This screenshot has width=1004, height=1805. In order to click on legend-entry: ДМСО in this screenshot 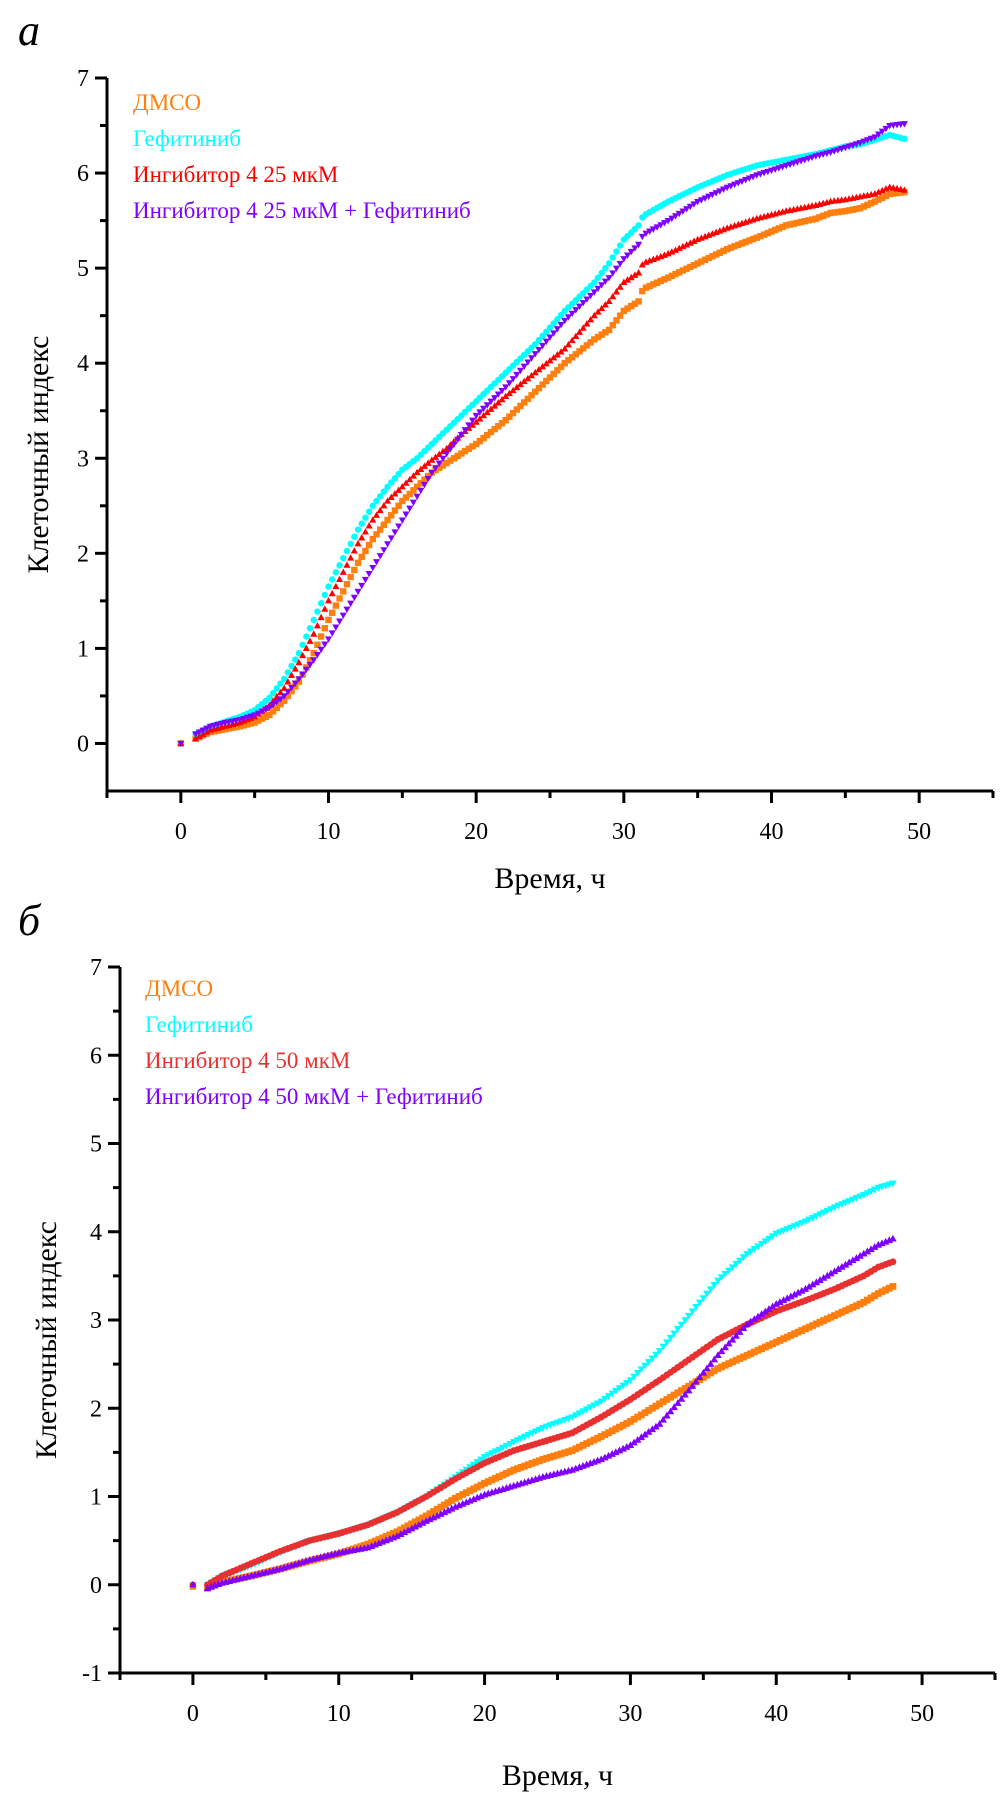, I will do `click(167, 102)`.